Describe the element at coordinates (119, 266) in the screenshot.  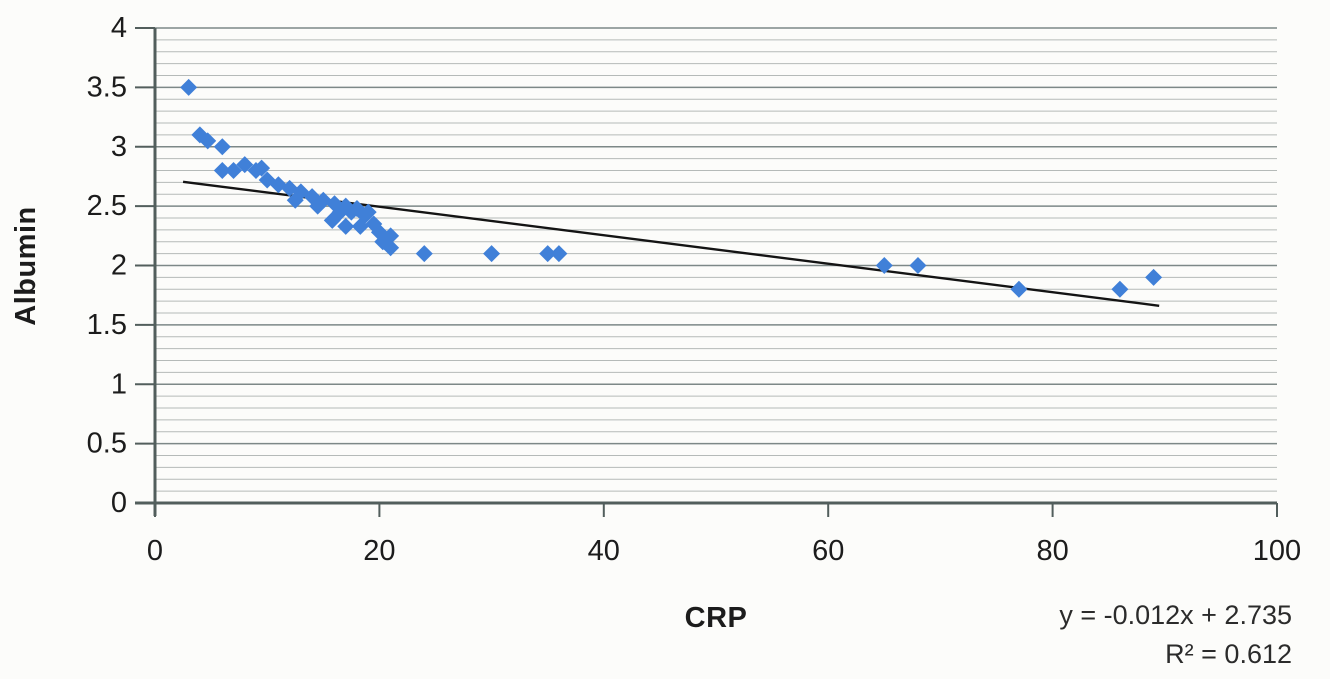
I see `y-tick-label: 2` at that location.